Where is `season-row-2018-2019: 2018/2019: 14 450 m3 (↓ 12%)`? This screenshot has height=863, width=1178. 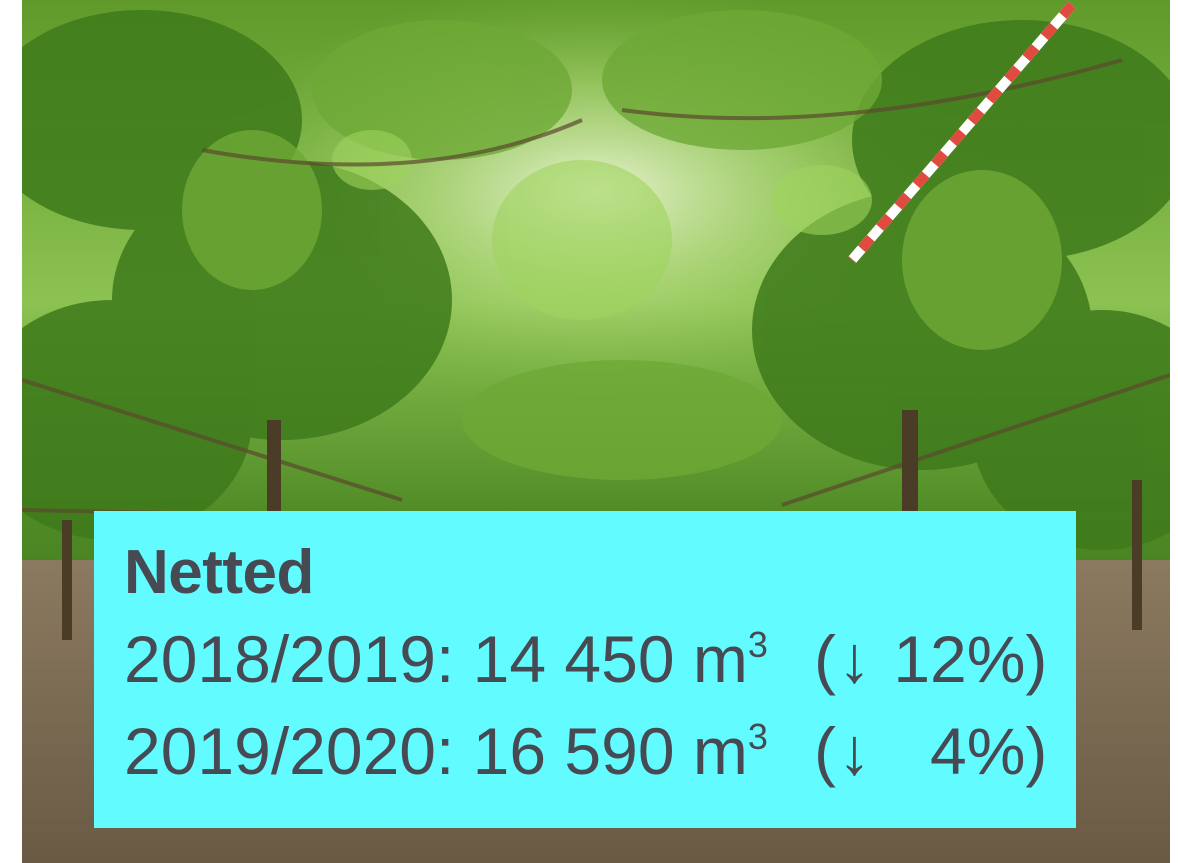 season-row-2018-2019: 2018/2019: 14 450 m3 (↓ 12%) is located at coordinates (600, 661).